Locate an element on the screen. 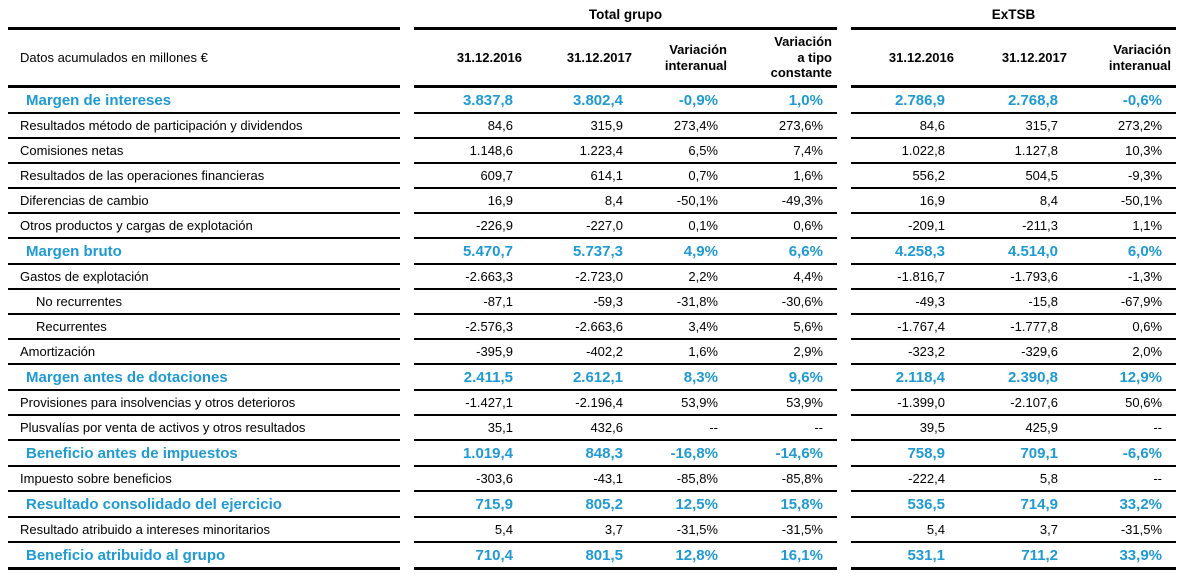  cell-extsb: -50,1% is located at coordinates (1124, 201).